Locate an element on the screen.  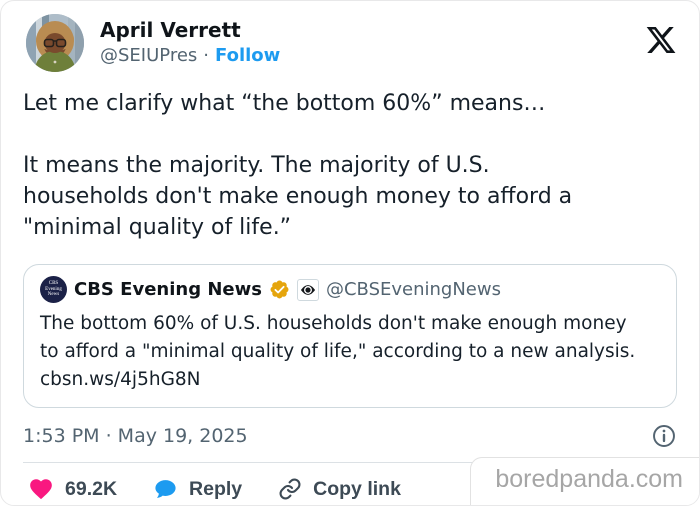
cbs-eye-icon is located at coordinates (307, 289).